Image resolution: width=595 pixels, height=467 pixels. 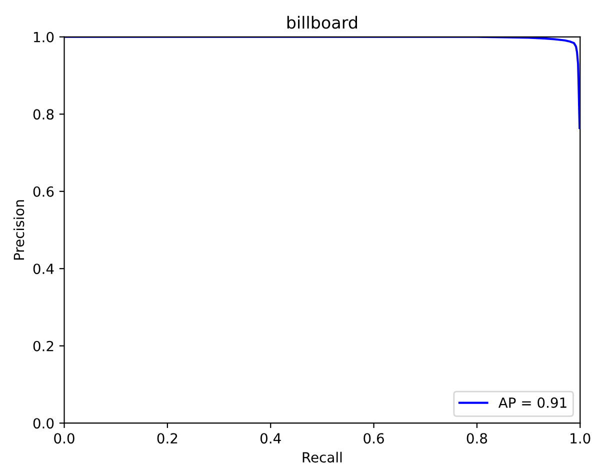 What do you see at coordinates (18, 230) in the screenshot?
I see `y-axis-title: Precision` at bounding box center [18, 230].